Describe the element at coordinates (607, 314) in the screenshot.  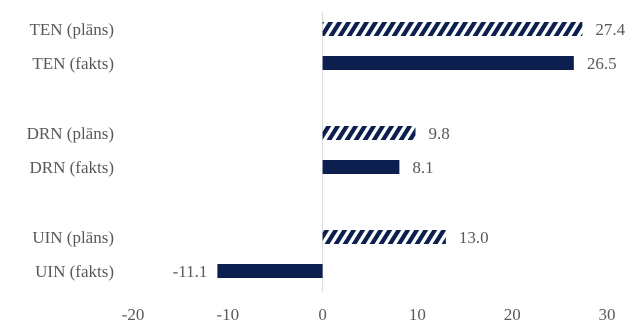
I see `x-tick-label: 30` at that location.